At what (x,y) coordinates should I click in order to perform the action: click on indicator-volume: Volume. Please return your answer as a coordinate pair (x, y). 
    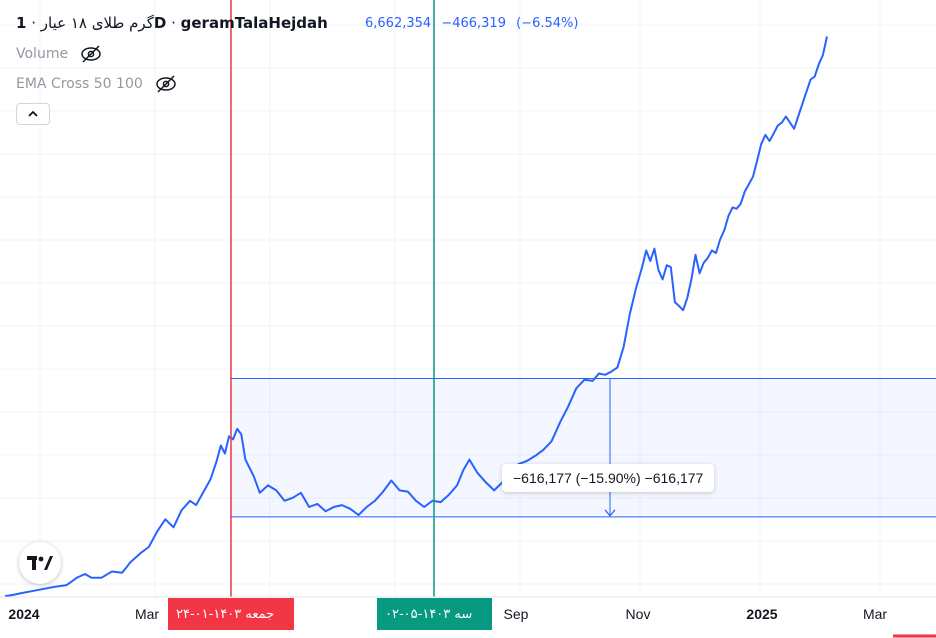
    Looking at the image, I should click on (59, 54).